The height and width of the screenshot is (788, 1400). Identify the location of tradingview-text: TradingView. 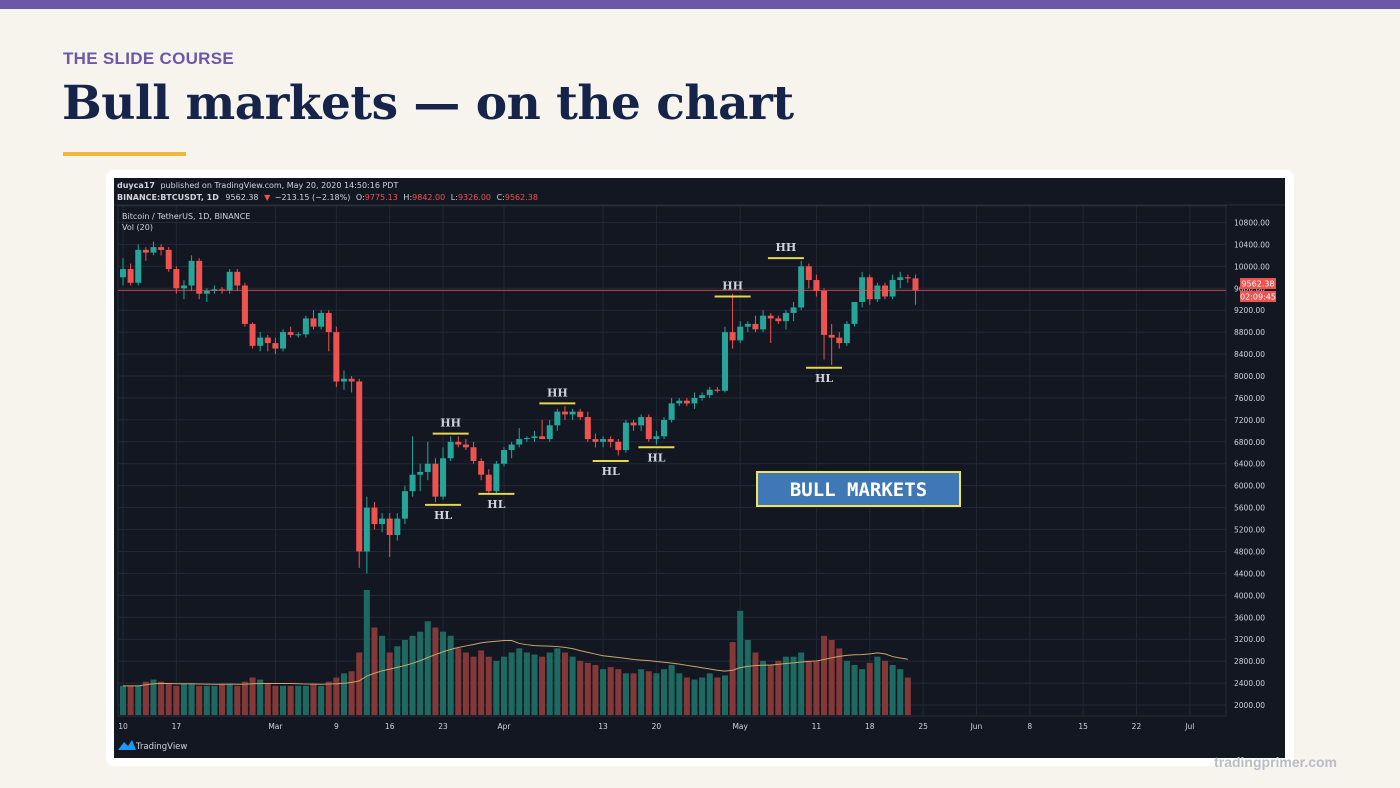
(161, 747).